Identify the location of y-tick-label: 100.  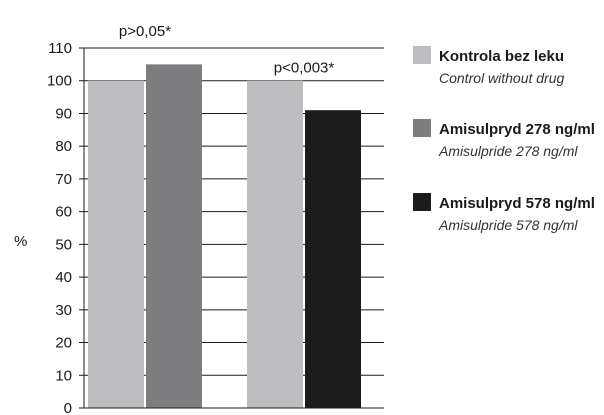
(59, 81).